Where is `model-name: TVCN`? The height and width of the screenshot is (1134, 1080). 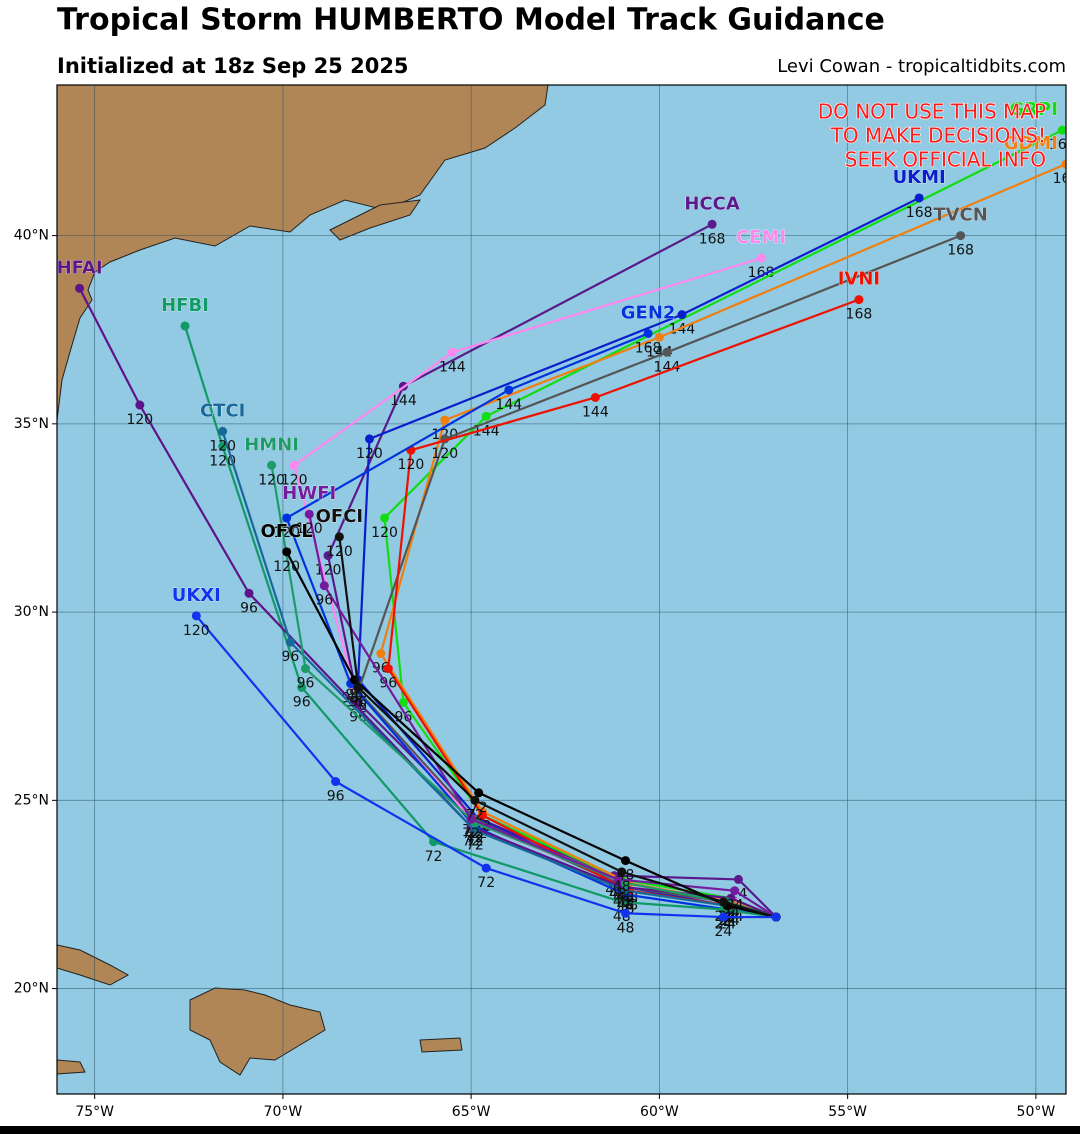 model-name: TVCN is located at coordinates (960, 215).